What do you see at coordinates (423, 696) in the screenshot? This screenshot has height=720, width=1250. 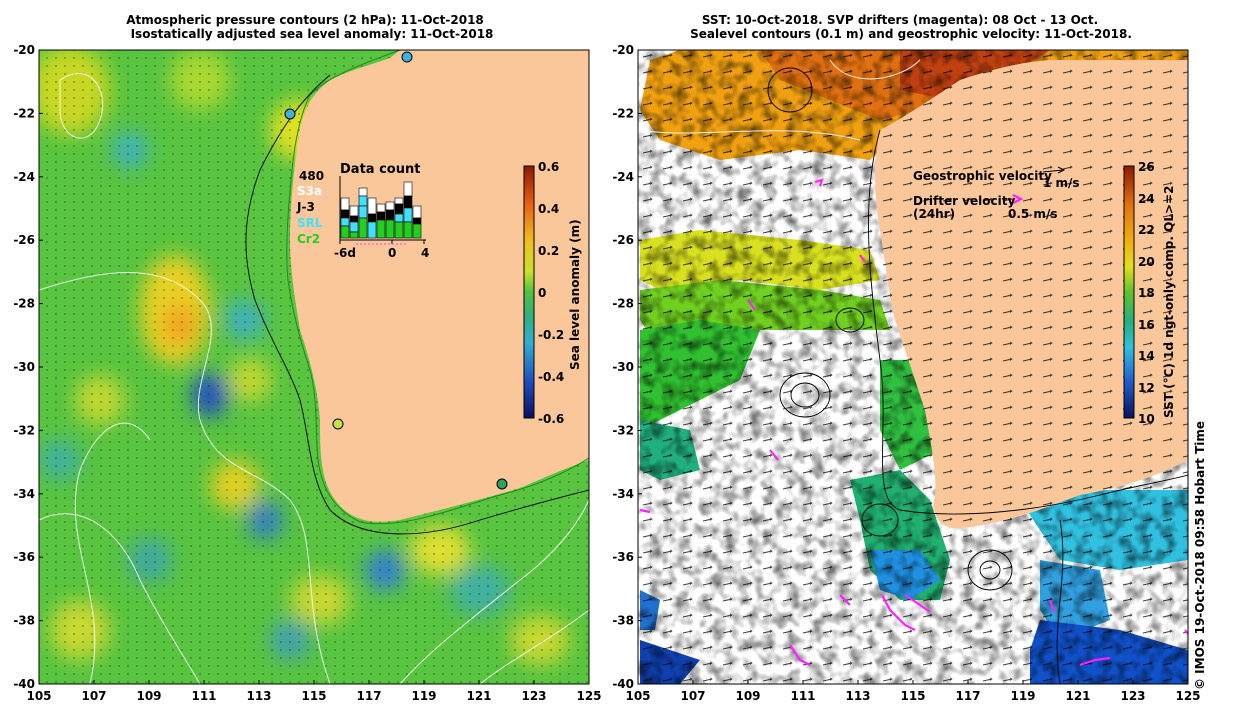 I see `left-x-tick: 119` at bounding box center [423, 696].